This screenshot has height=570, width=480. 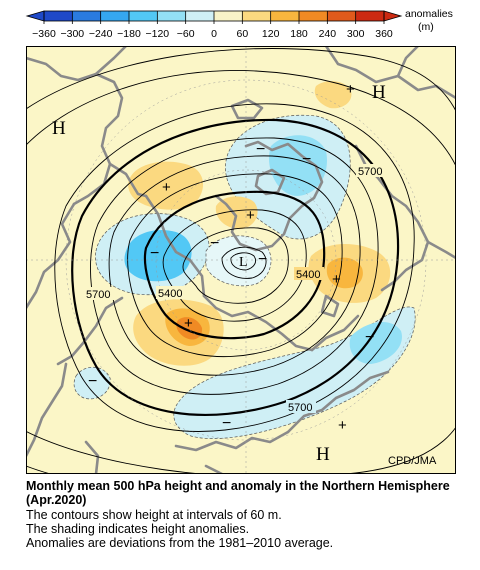 I want to click on colorbar-tick-label: −120, so click(x=158, y=34).